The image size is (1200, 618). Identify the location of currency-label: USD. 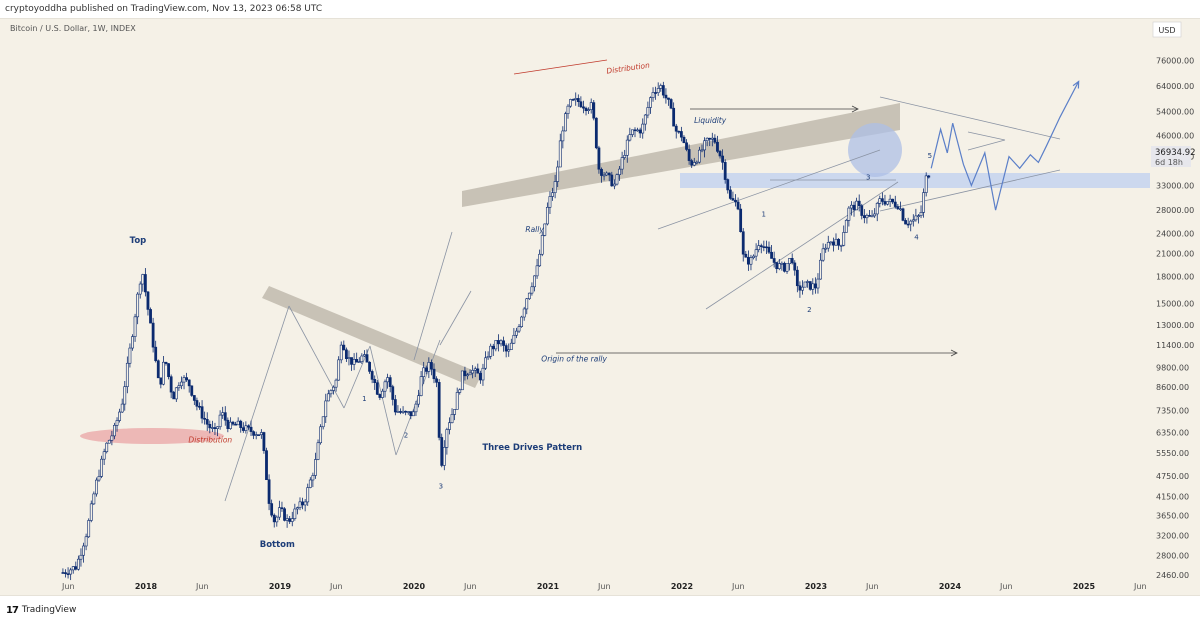
(1166, 30).